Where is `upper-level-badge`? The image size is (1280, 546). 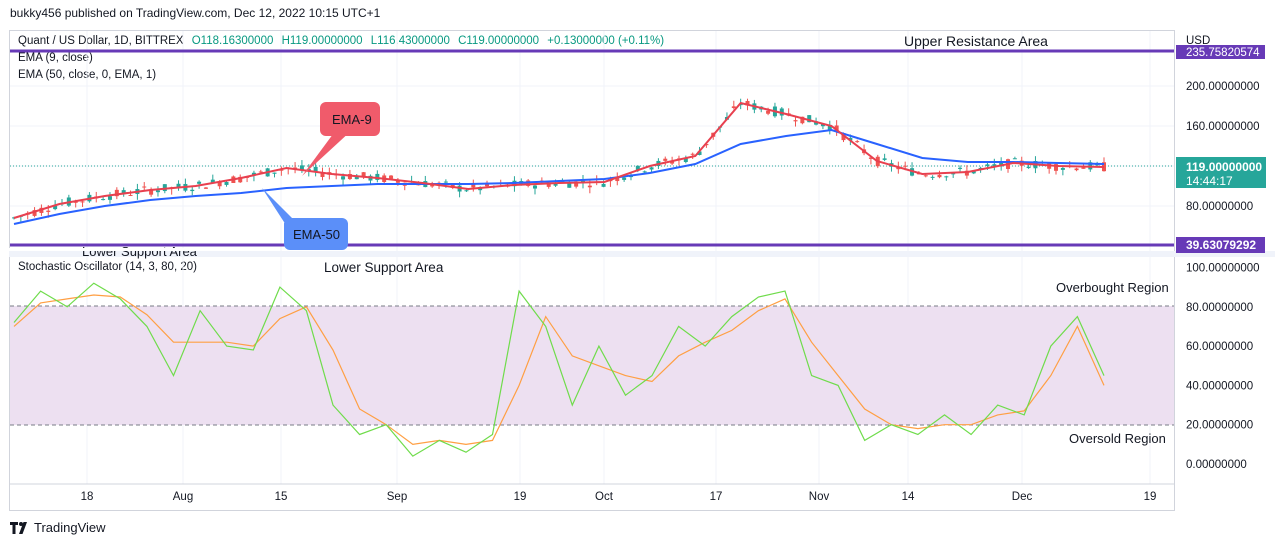 upper-level-badge is located at coordinates (1220, 52).